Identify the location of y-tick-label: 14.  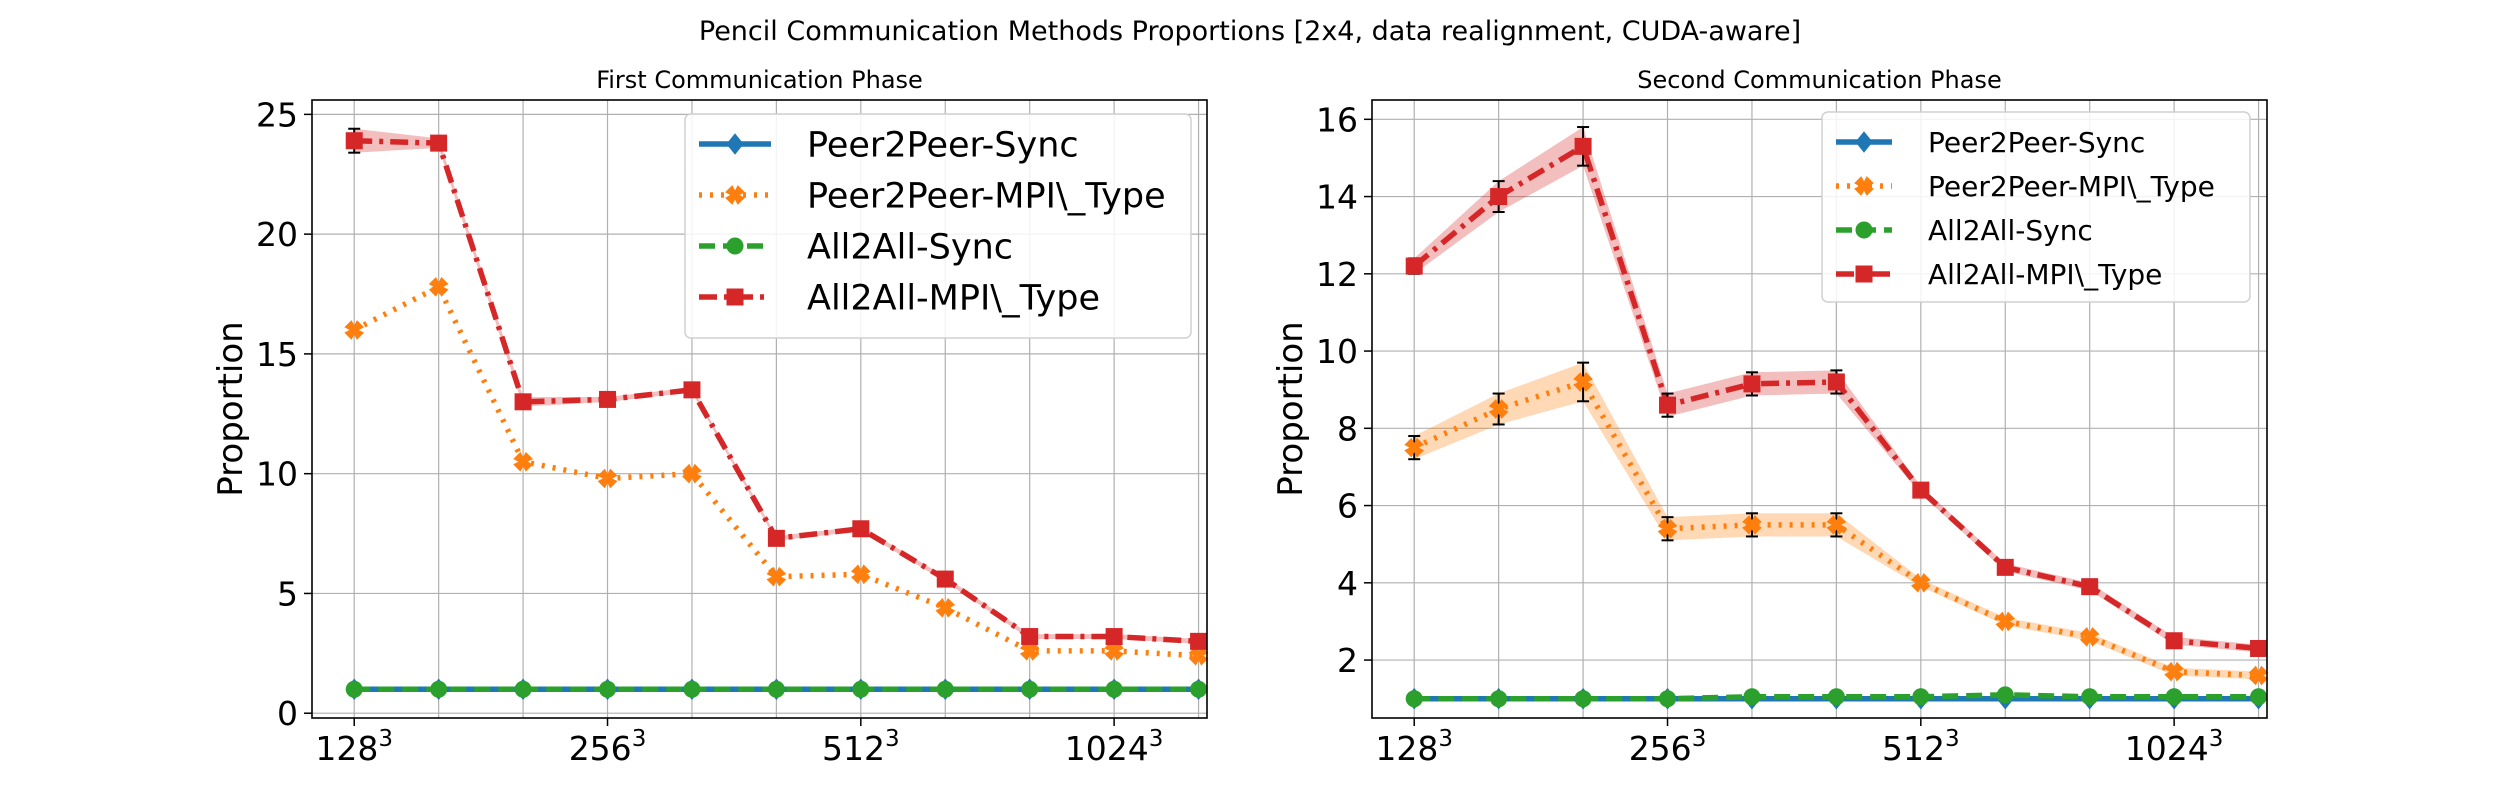
(1337, 197).